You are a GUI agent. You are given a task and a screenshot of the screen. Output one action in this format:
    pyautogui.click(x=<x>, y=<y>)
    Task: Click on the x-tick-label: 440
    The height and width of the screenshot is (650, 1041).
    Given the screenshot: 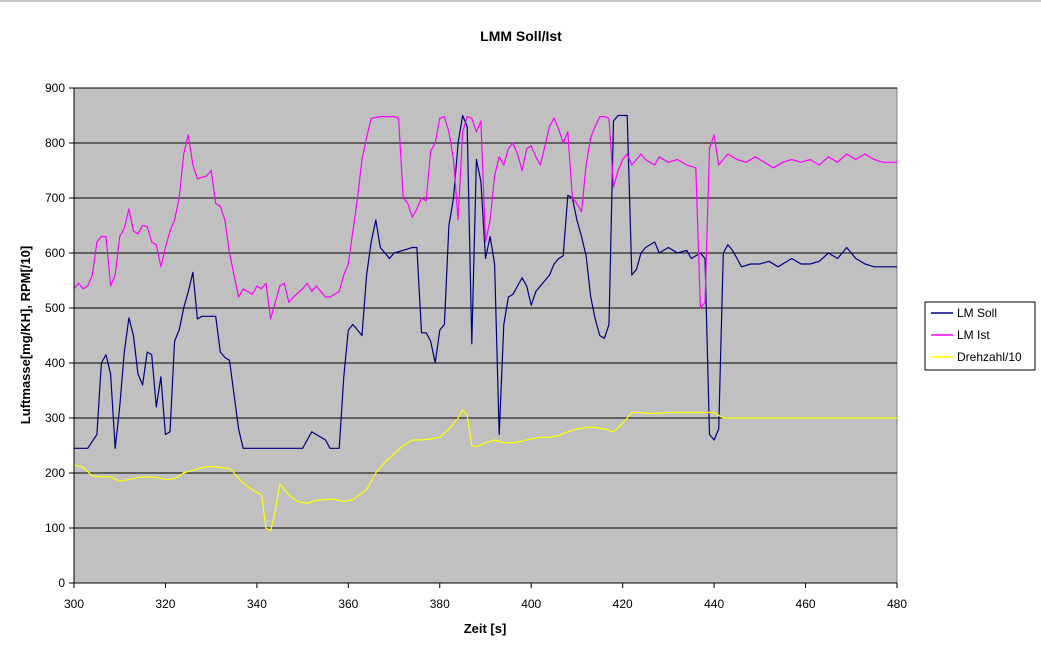 What is the action you would take?
    pyautogui.click(x=714, y=604)
    